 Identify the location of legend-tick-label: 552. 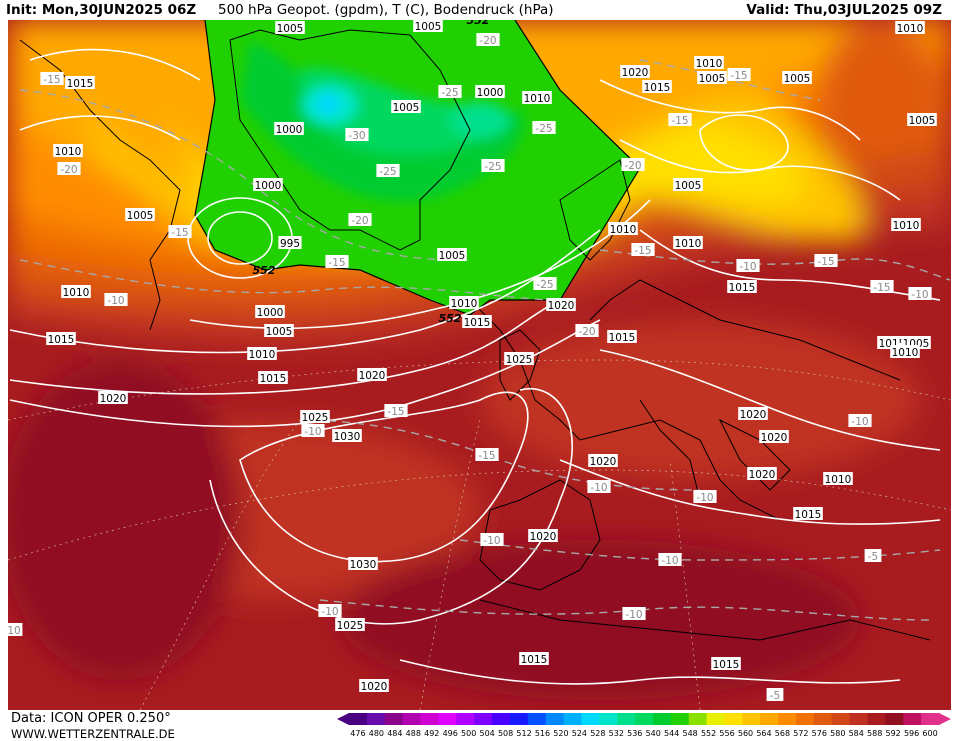
(708, 733).